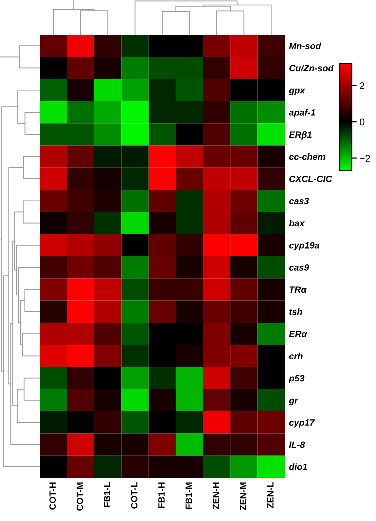 This screenshot has height=521, width=376. I want to click on y-tick-label: cas3, so click(299, 201).